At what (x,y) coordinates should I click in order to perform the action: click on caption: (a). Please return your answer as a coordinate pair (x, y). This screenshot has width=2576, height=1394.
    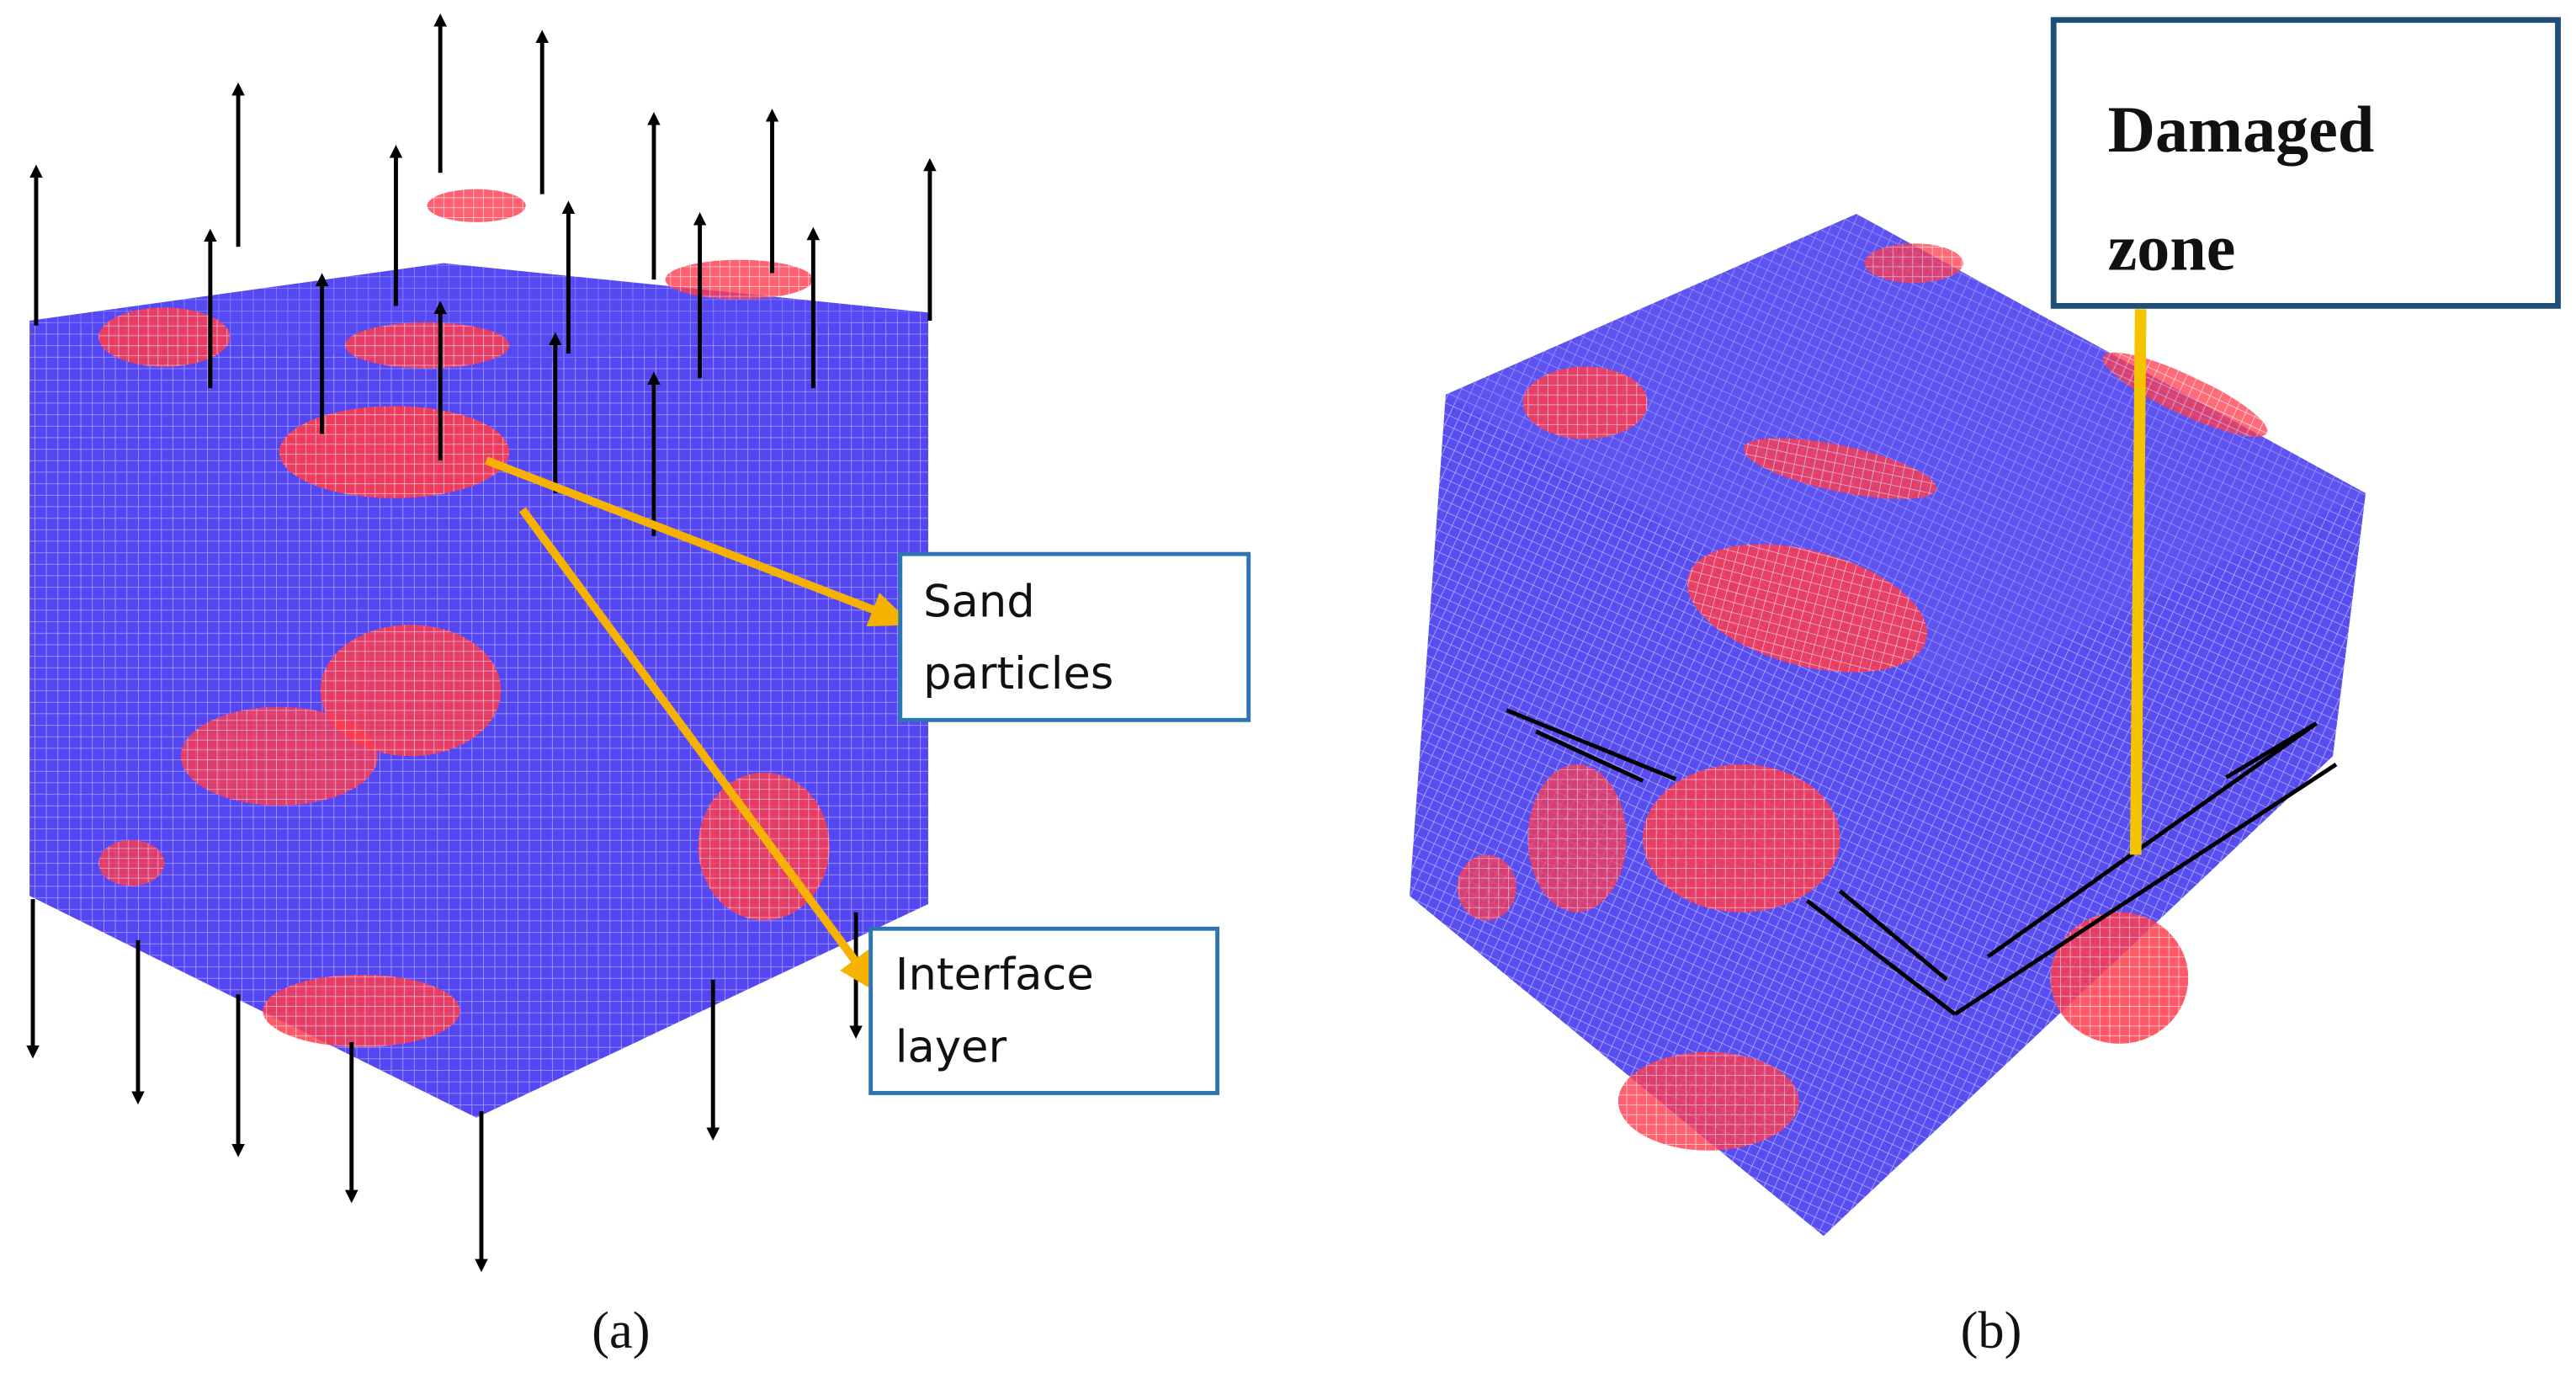
    Looking at the image, I should click on (621, 1330).